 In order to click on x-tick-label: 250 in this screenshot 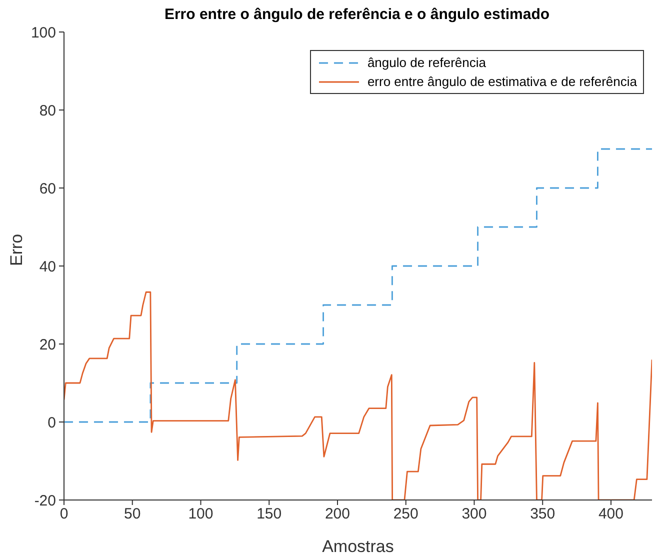, I will do `click(405, 514)`.